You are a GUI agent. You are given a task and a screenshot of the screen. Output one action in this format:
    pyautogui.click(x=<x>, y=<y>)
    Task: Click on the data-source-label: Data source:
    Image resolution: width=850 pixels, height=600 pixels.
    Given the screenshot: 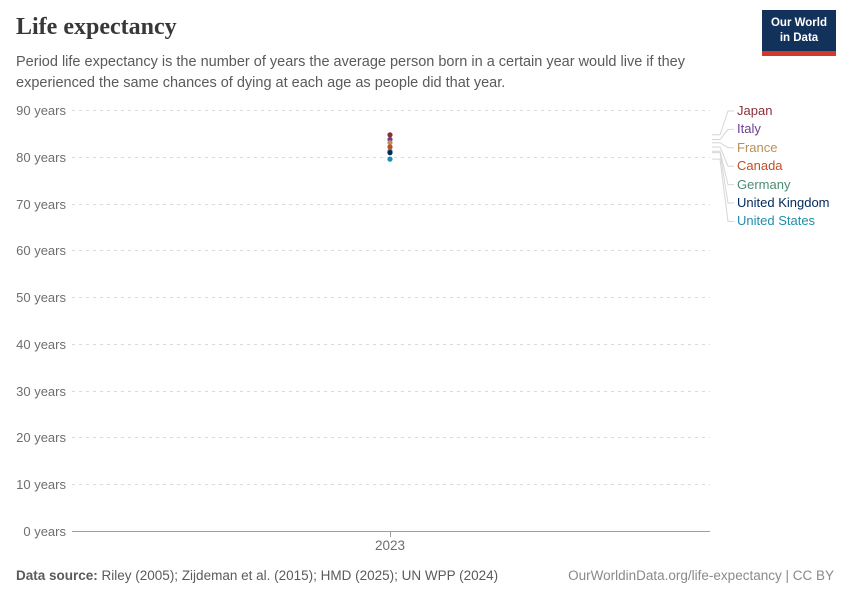 What is the action you would take?
    pyautogui.click(x=57, y=575)
    